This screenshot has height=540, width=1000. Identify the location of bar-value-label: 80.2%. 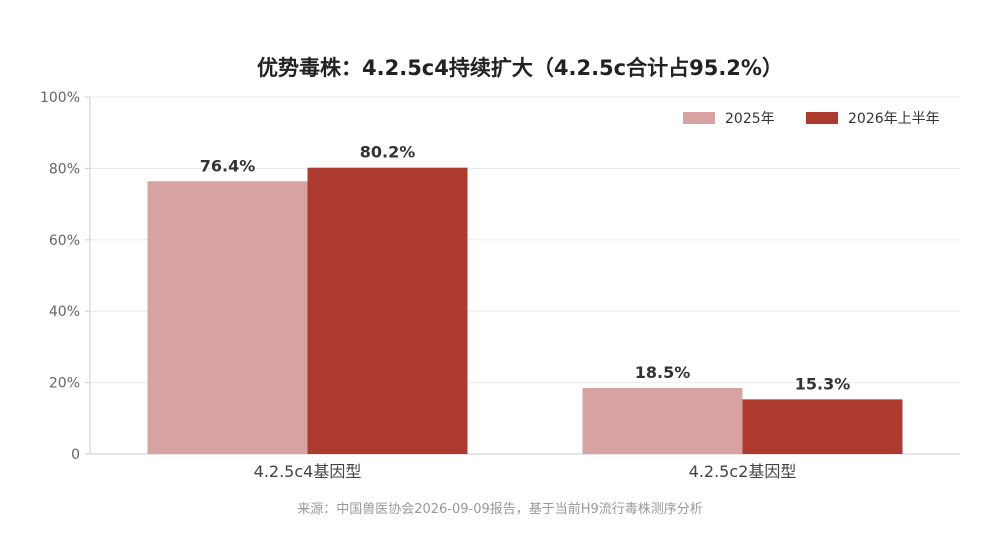
(388, 152).